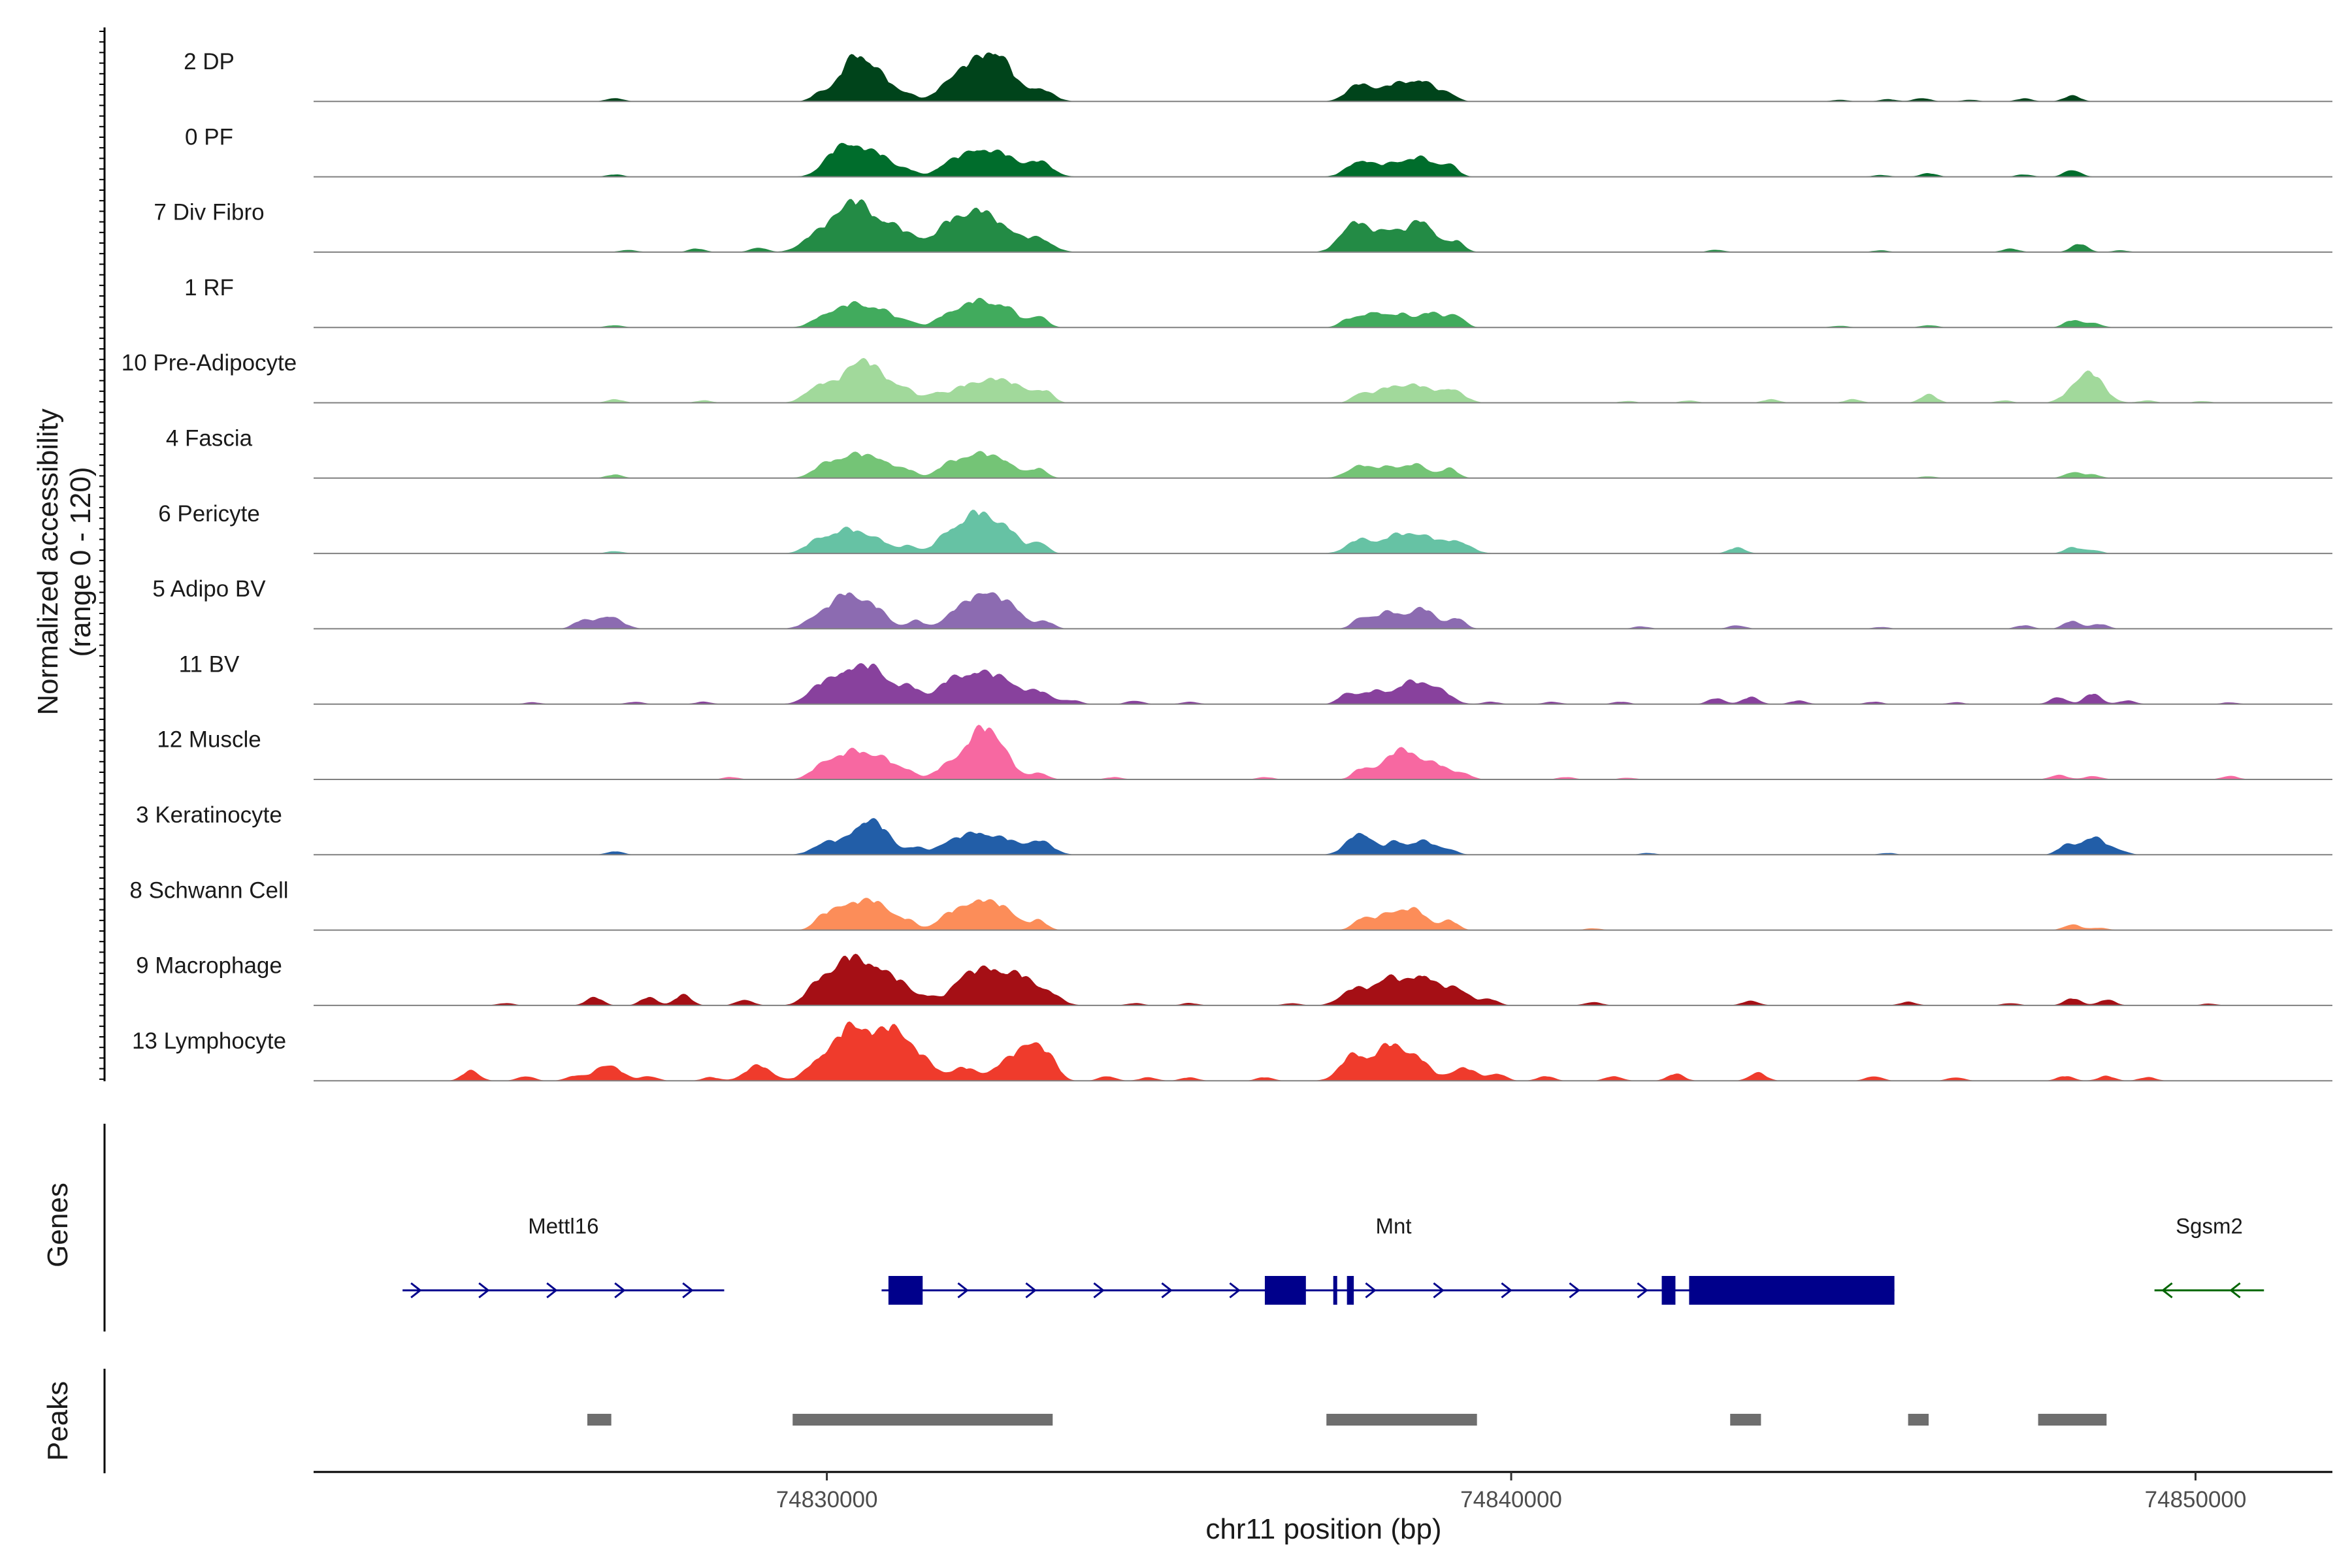 This screenshot has width=2352, height=1568. I want to click on track-4-fascia: 4 Fascia, so click(1249, 452).